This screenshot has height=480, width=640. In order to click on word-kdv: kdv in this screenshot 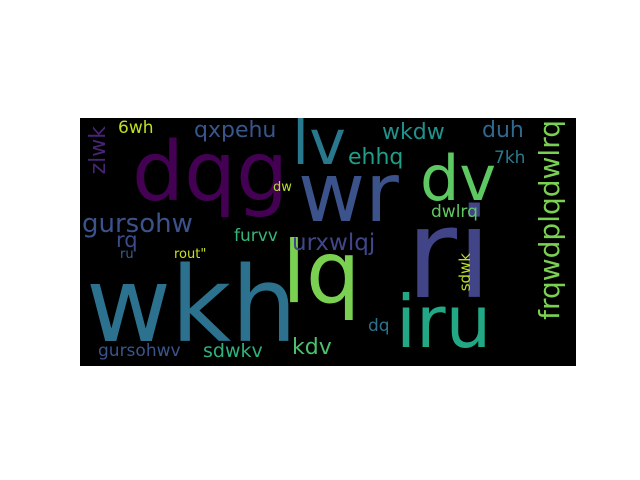, I will do `click(312, 347)`.